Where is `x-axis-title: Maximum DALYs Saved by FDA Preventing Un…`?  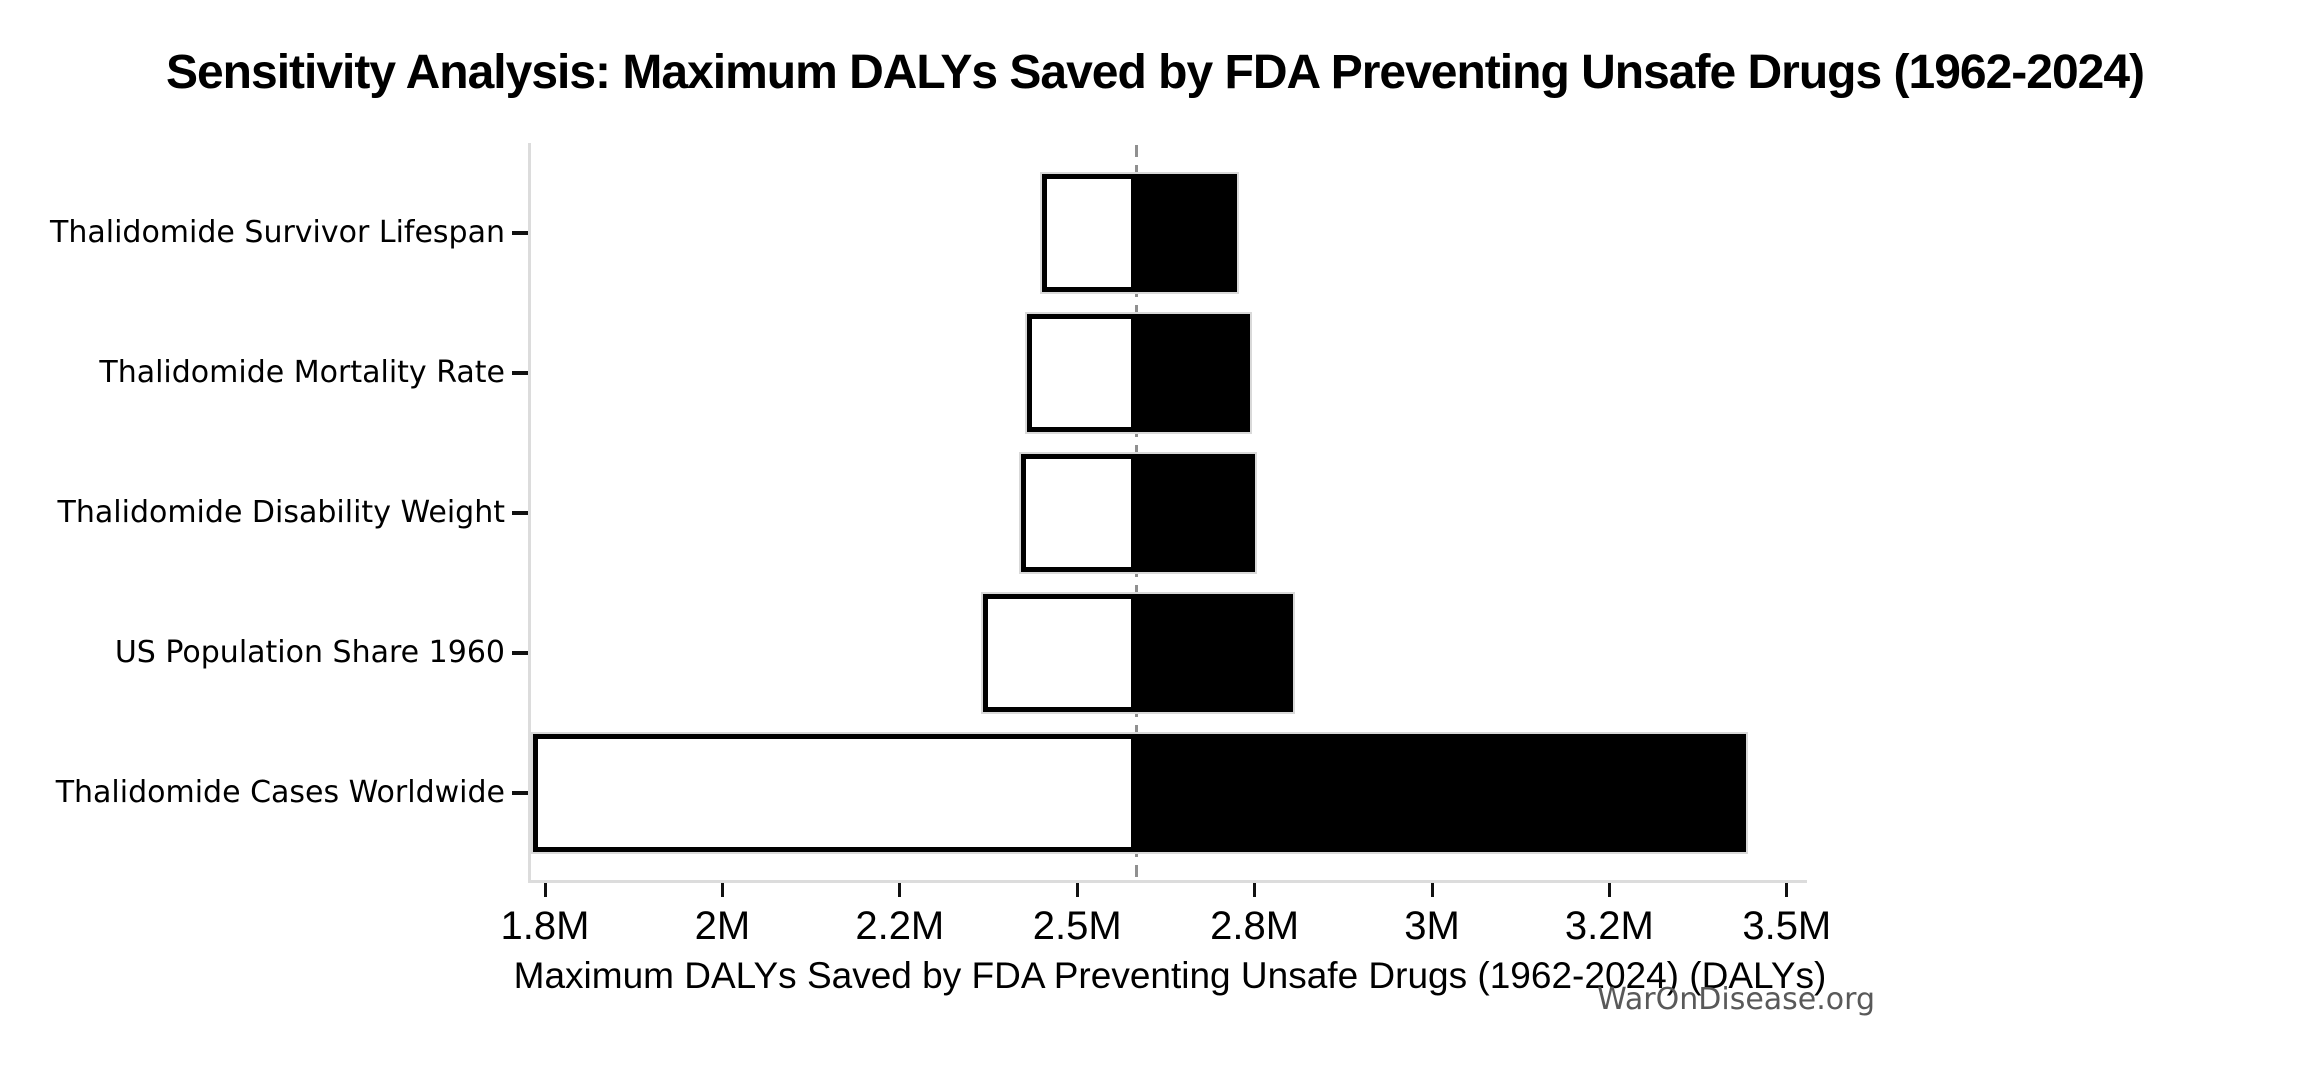
x-axis-title: Maximum DALYs Saved by FDA Preventing Un… is located at coordinates (1170, 975).